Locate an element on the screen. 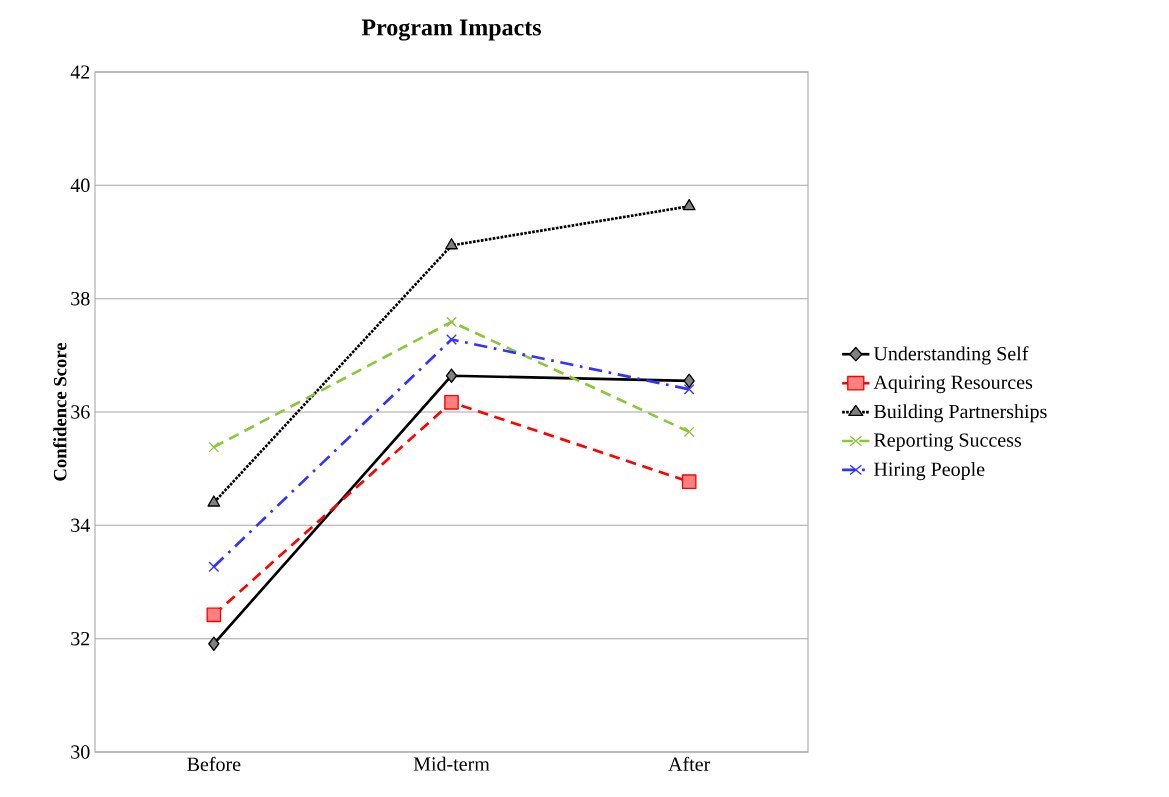 This screenshot has width=1169, height=797. x-tick-label: Mid-term is located at coordinates (451, 763).